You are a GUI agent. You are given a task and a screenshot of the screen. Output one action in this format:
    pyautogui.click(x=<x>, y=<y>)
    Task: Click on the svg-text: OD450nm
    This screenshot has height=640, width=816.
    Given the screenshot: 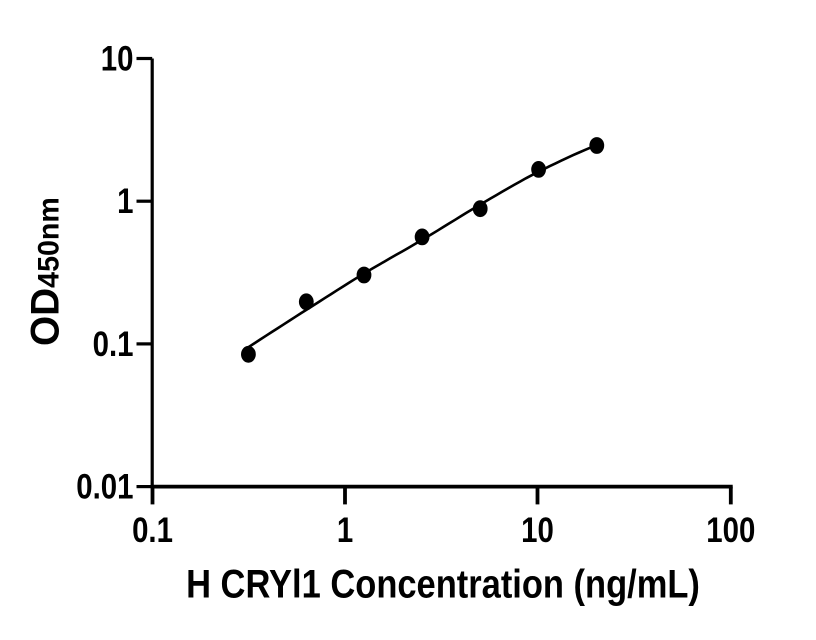 What is the action you would take?
    pyautogui.click(x=45, y=271)
    